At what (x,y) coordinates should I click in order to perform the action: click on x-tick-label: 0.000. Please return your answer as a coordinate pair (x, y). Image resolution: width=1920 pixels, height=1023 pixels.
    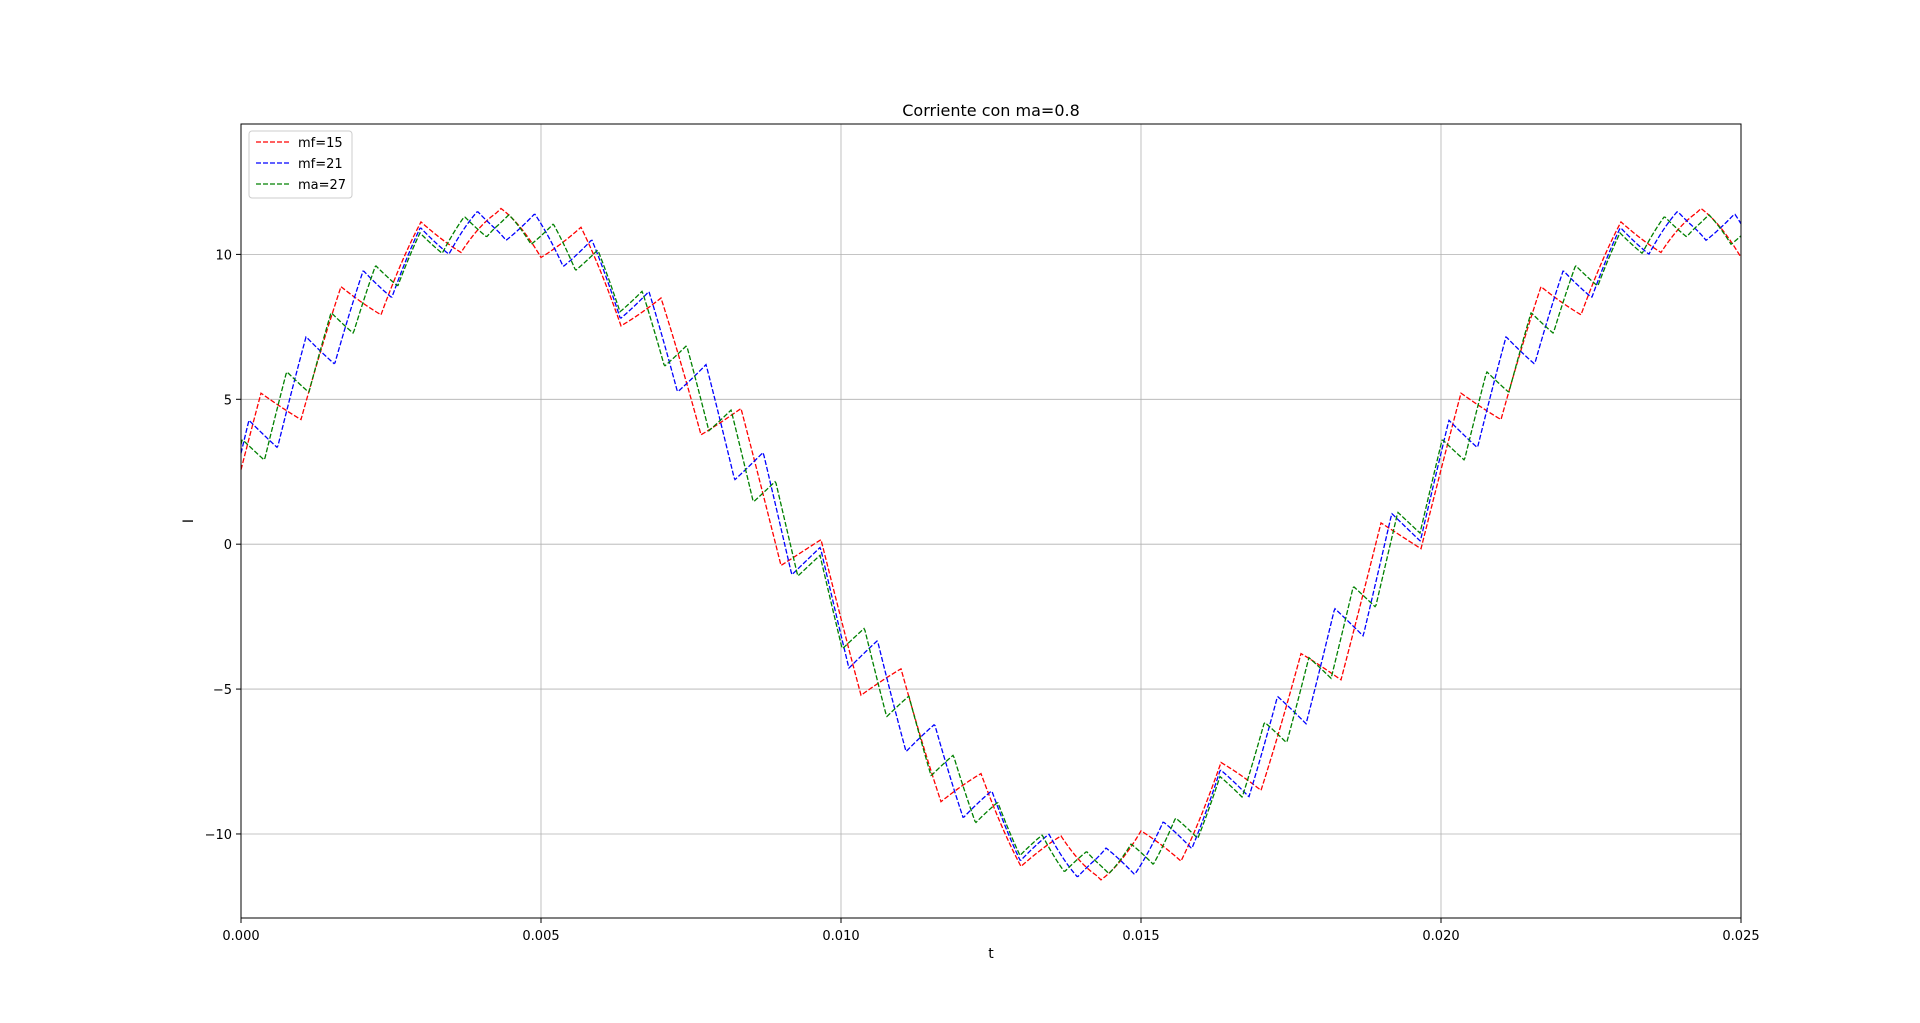
    Looking at the image, I should click on (240, 936).